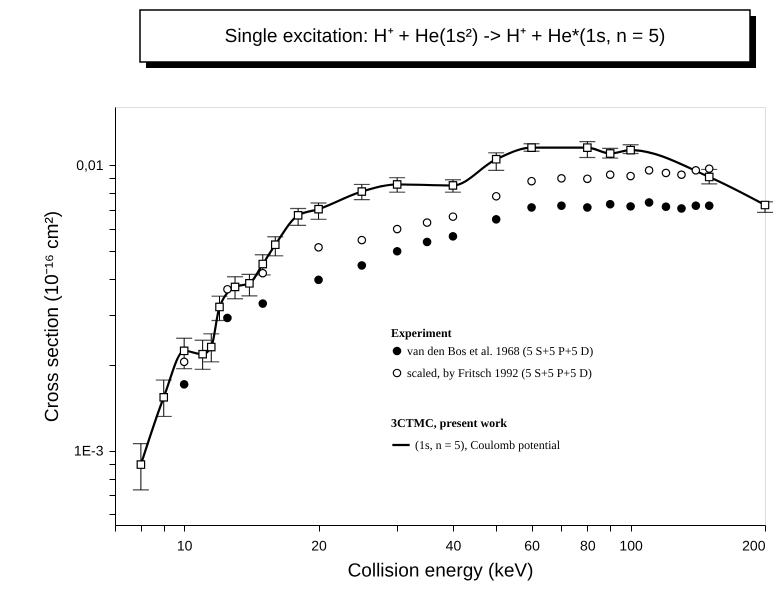 The image size is (774, 606). Describe the element at coordinates (421, 333) in the screenshot. I see `annotation: Experiment` at that location.